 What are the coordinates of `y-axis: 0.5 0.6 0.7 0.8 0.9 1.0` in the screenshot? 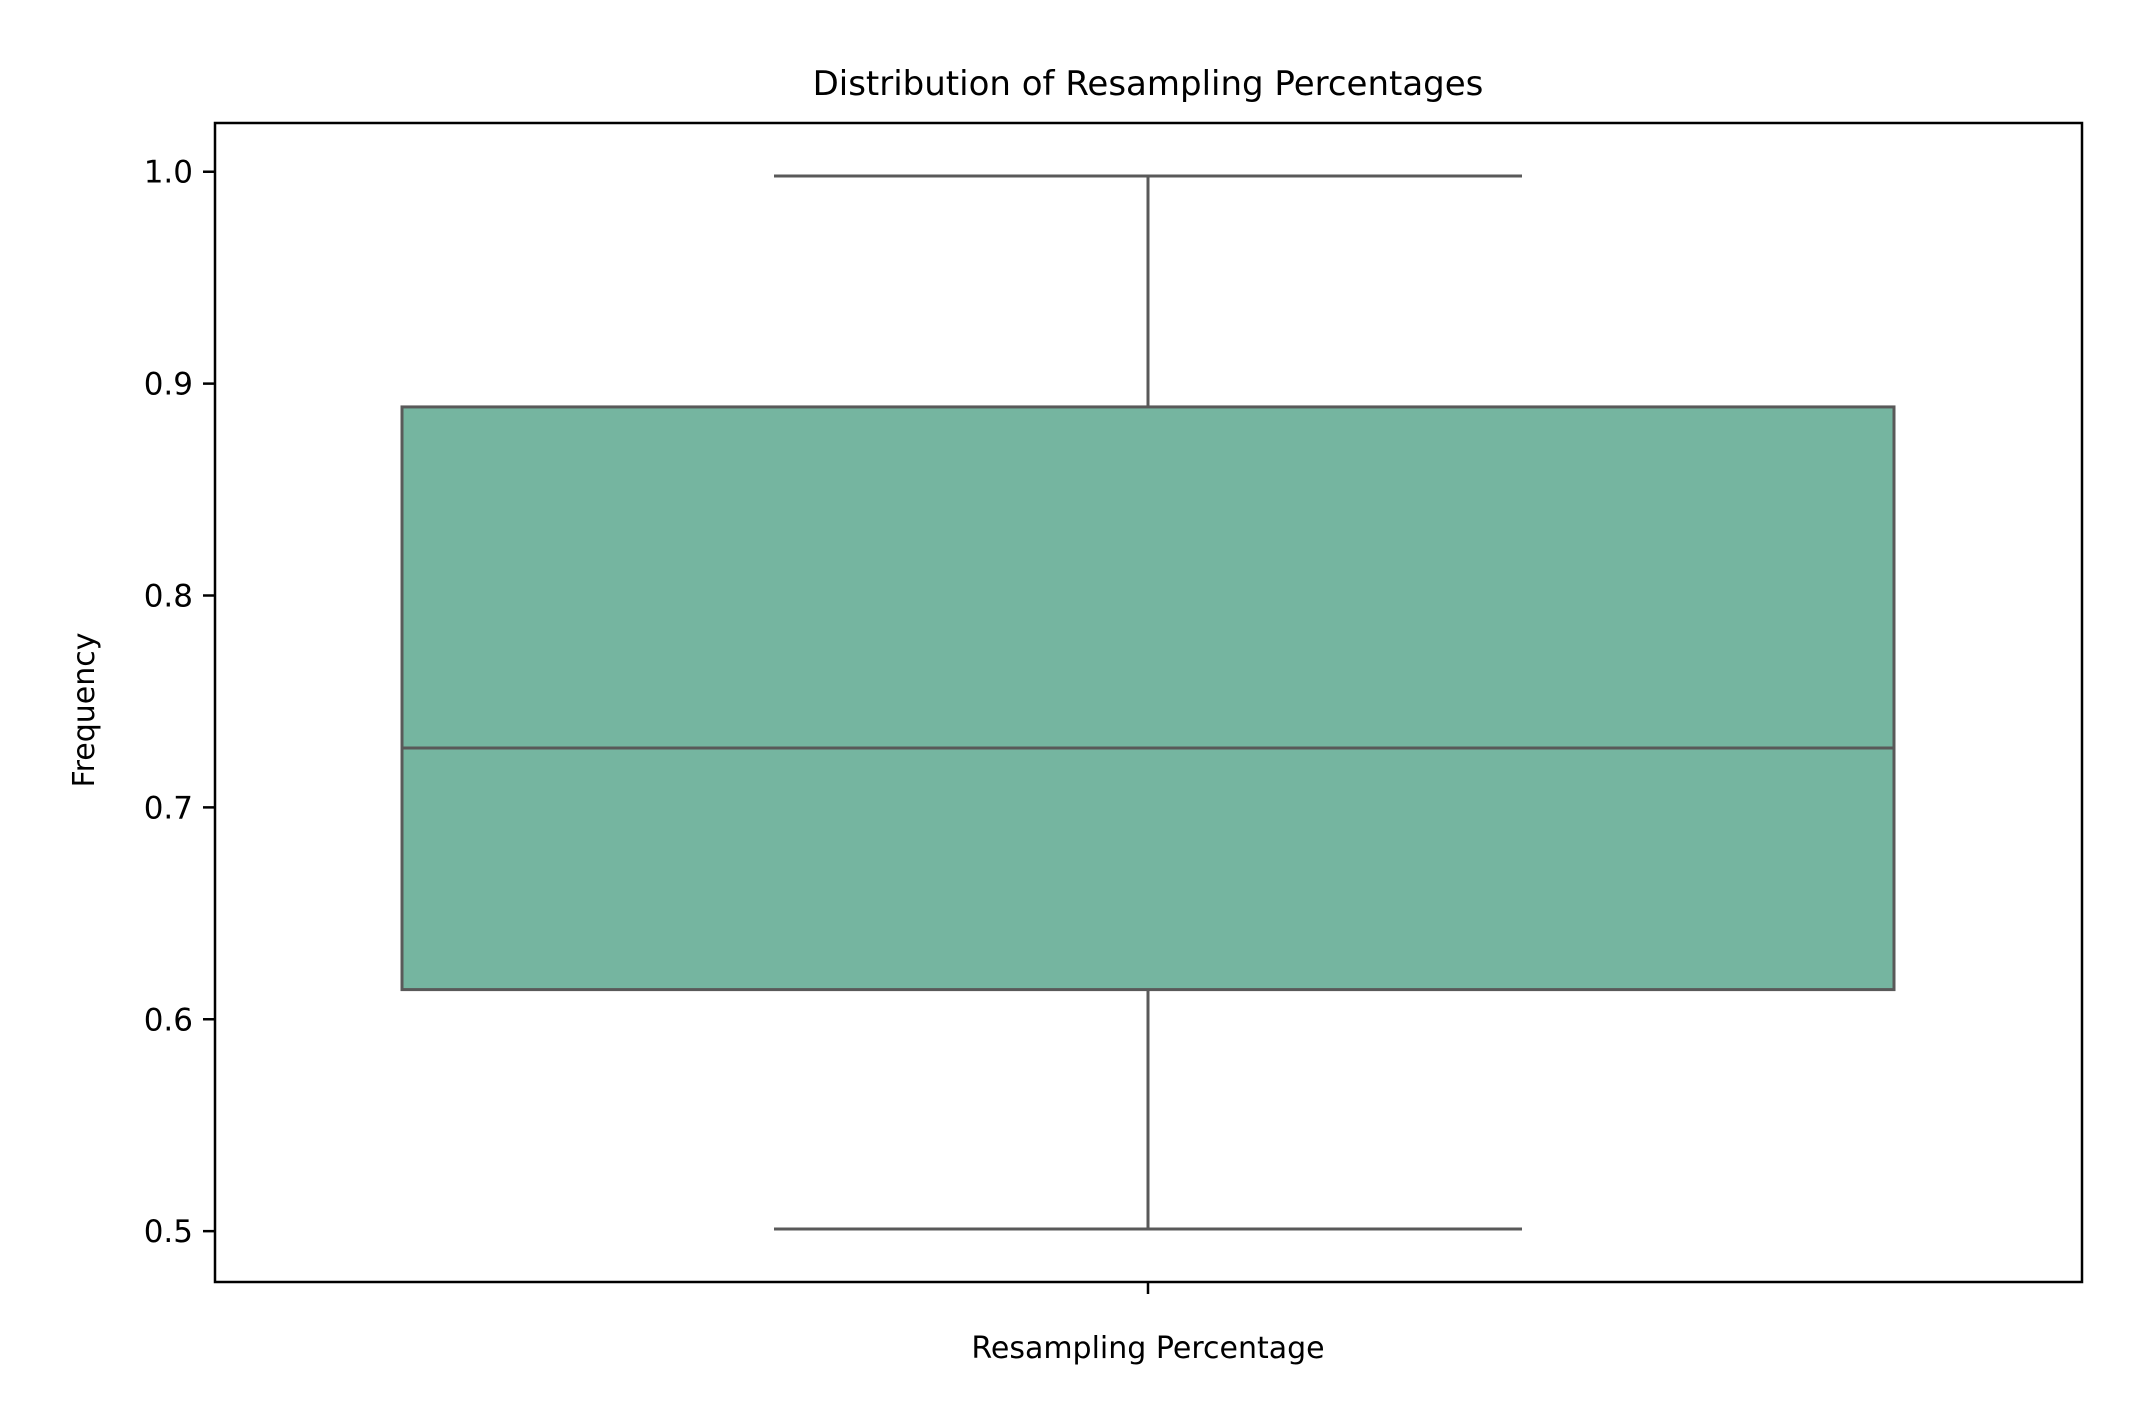 It's located at (179, 702).